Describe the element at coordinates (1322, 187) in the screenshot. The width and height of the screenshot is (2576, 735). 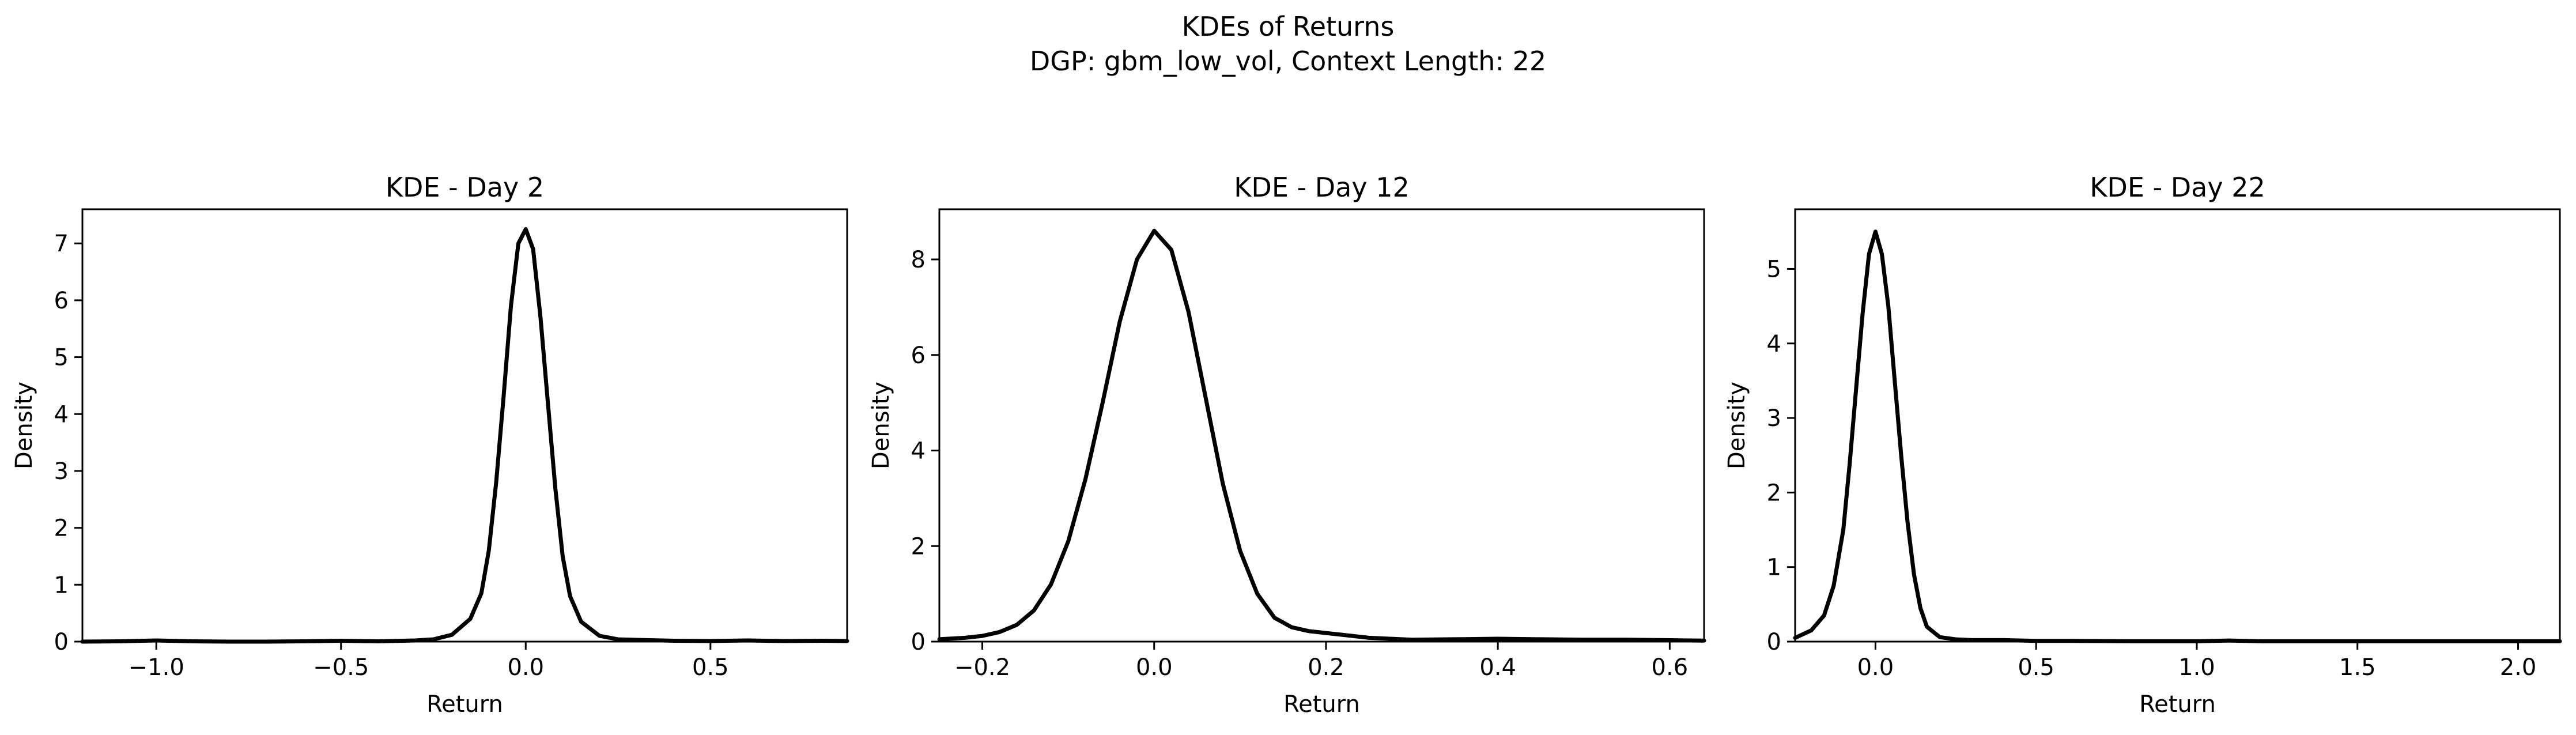
I see `panel-title: KDE - Day 12` at that location.